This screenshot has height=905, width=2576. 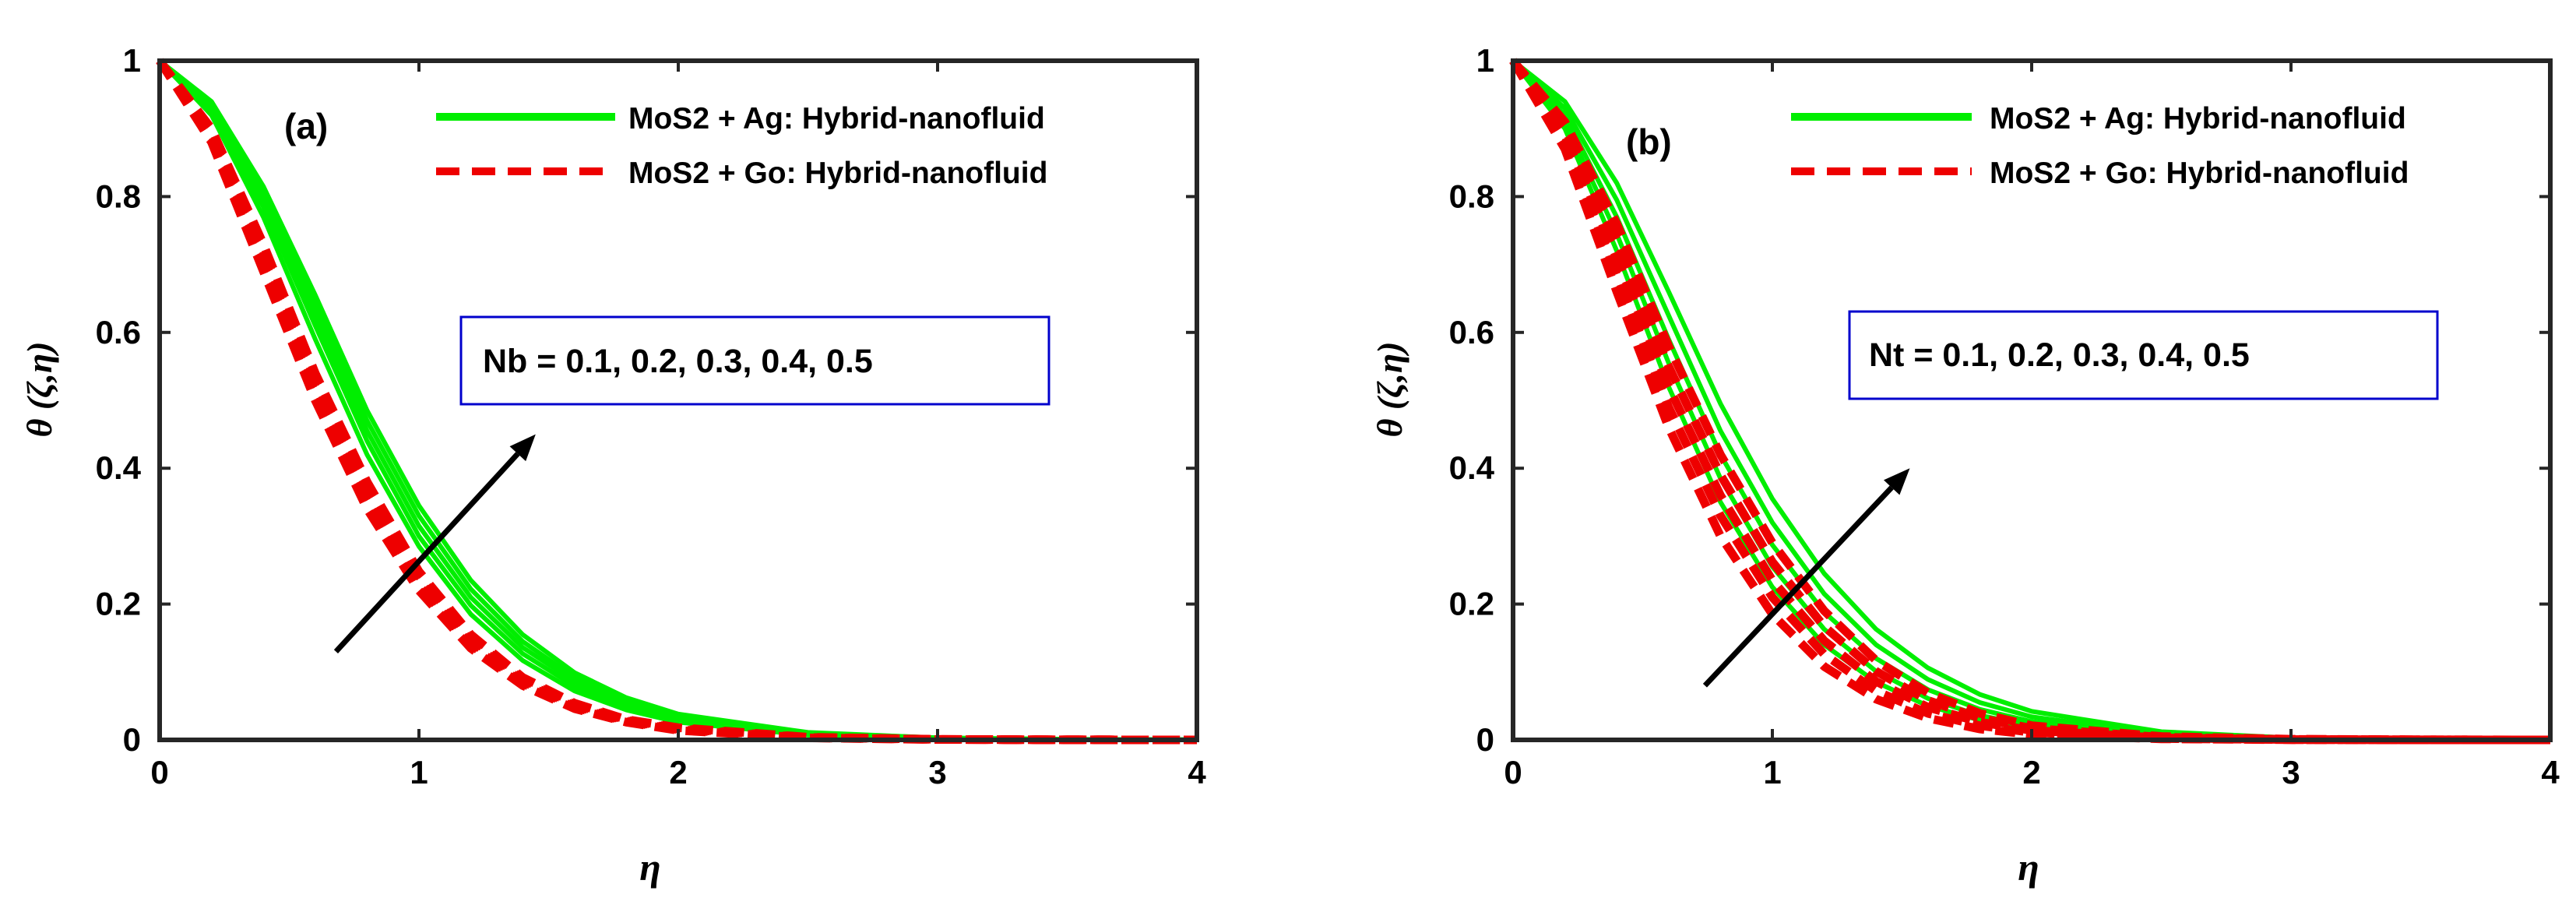 I want to click on panel-label: (a), so click(x=306, y=126).